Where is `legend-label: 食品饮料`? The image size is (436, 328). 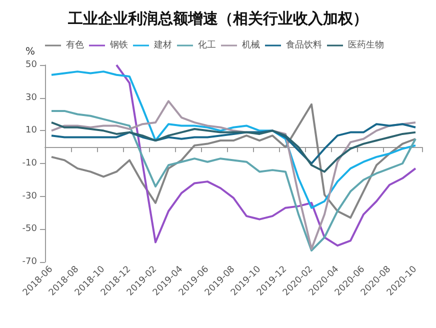
legend-label: 食品饮料 is located at coordinates (304, 45).